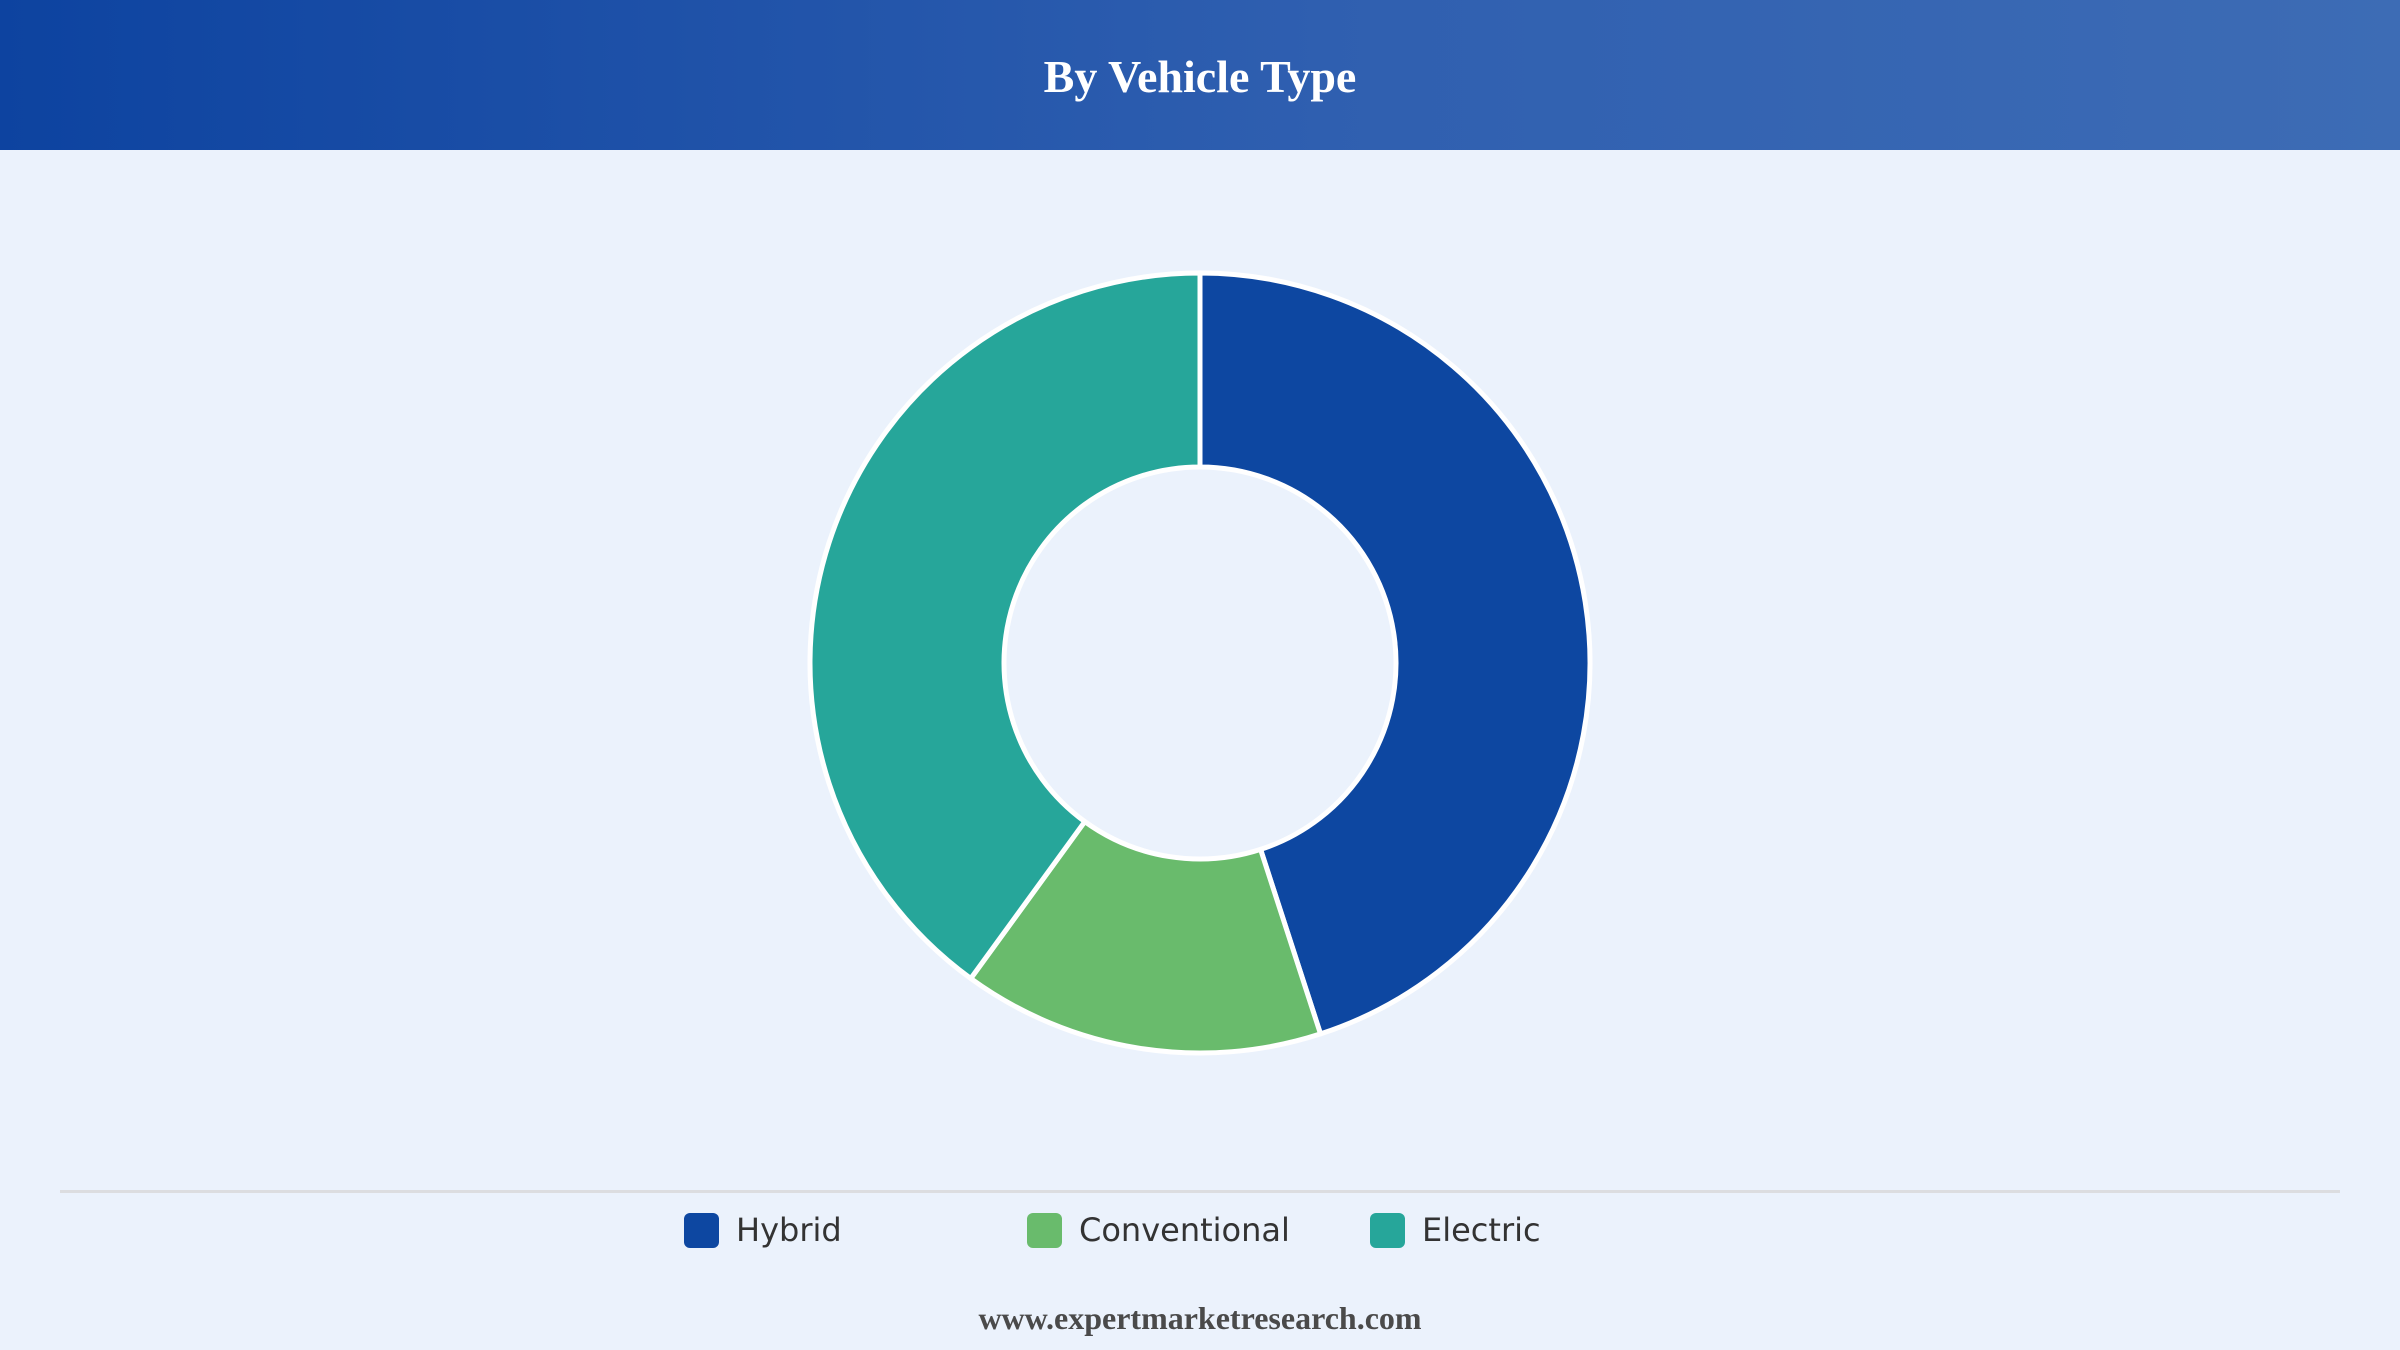  I want to click on legend-item-electric: Electric, so click(1455, 1230).